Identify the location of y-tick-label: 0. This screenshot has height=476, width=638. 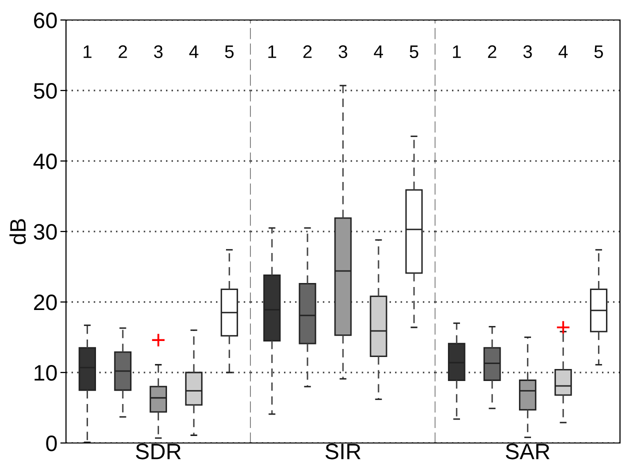
(51, 444).